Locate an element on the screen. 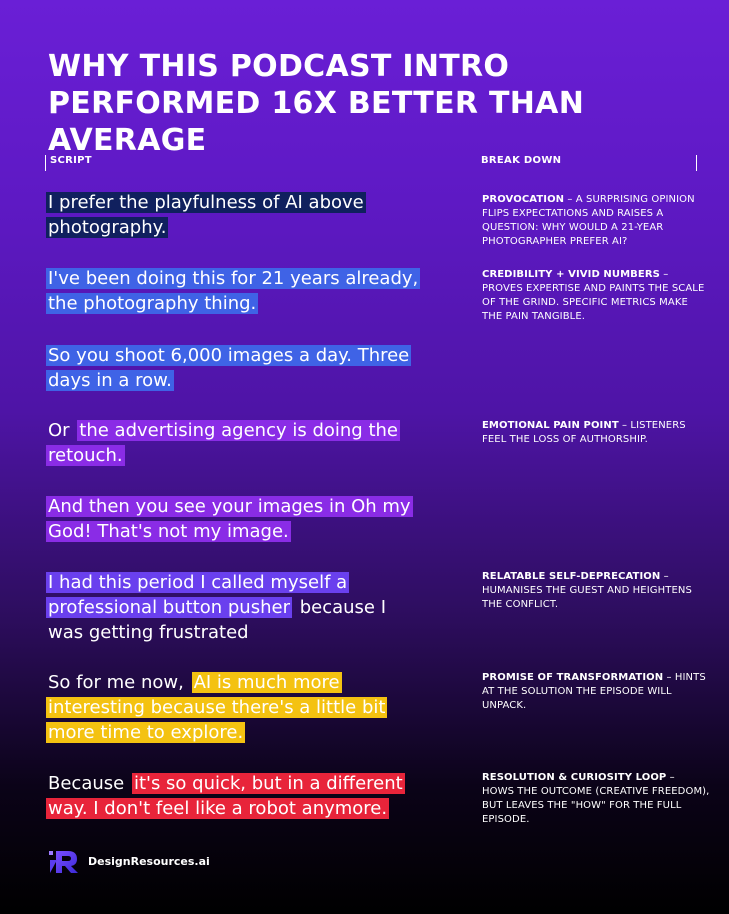 This screenshot has width=729, height=914. breakdown-body: – LISTENERS FEEL THE LOSS OF AUTHORSHIP. is located at coordinates (584, 432).